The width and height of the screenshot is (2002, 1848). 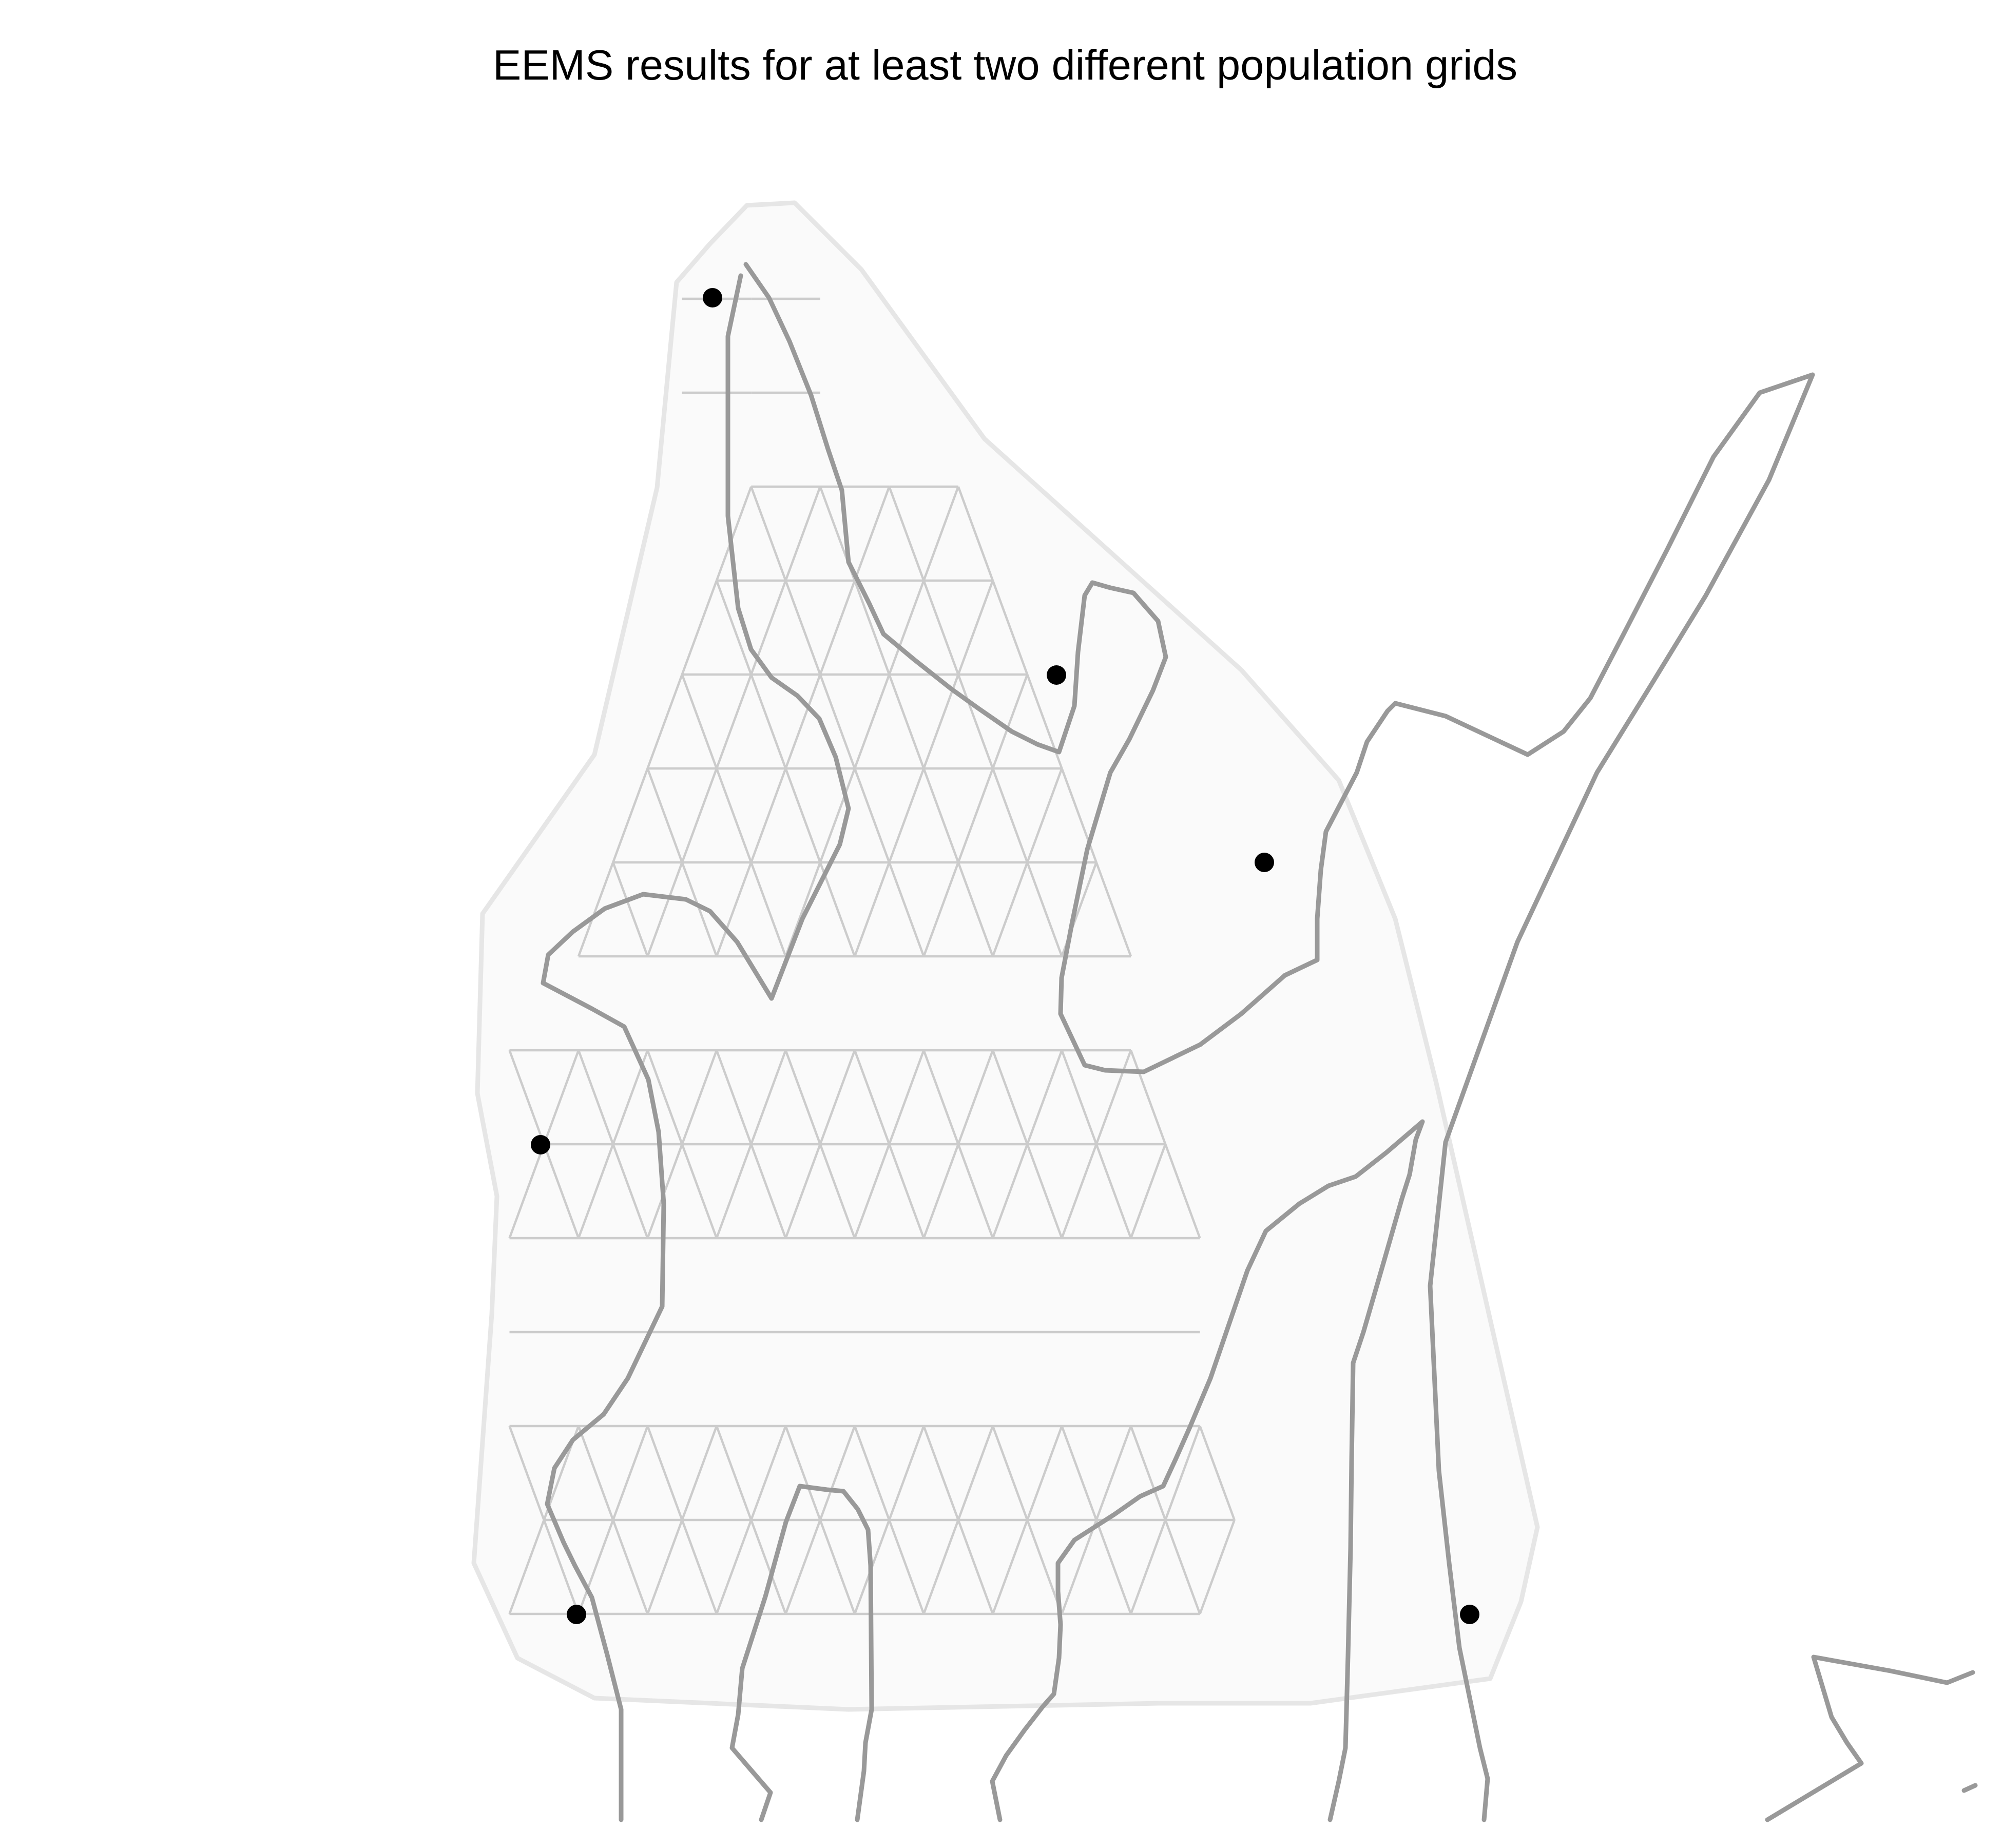 What do you see at coordinates (1207, 1470) in the screenshot?
I see `boundary-central-spur` at bounding box center [1207, 1470].